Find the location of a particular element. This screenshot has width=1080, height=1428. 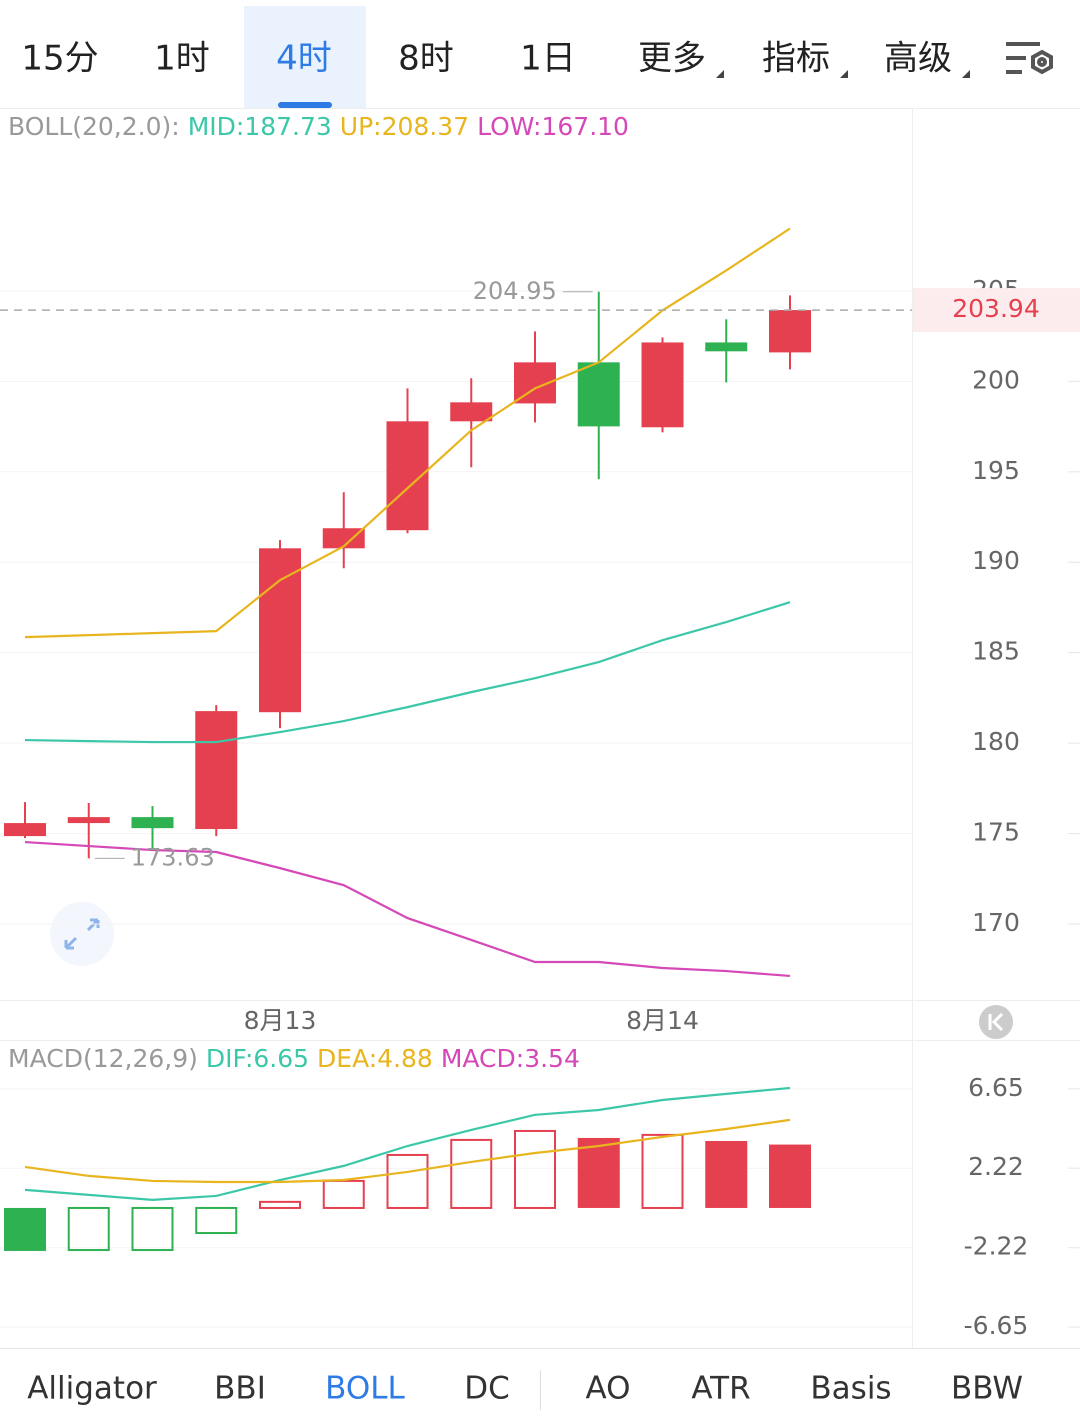

y-tick-label: 185 is located at coordinates (996, 651).